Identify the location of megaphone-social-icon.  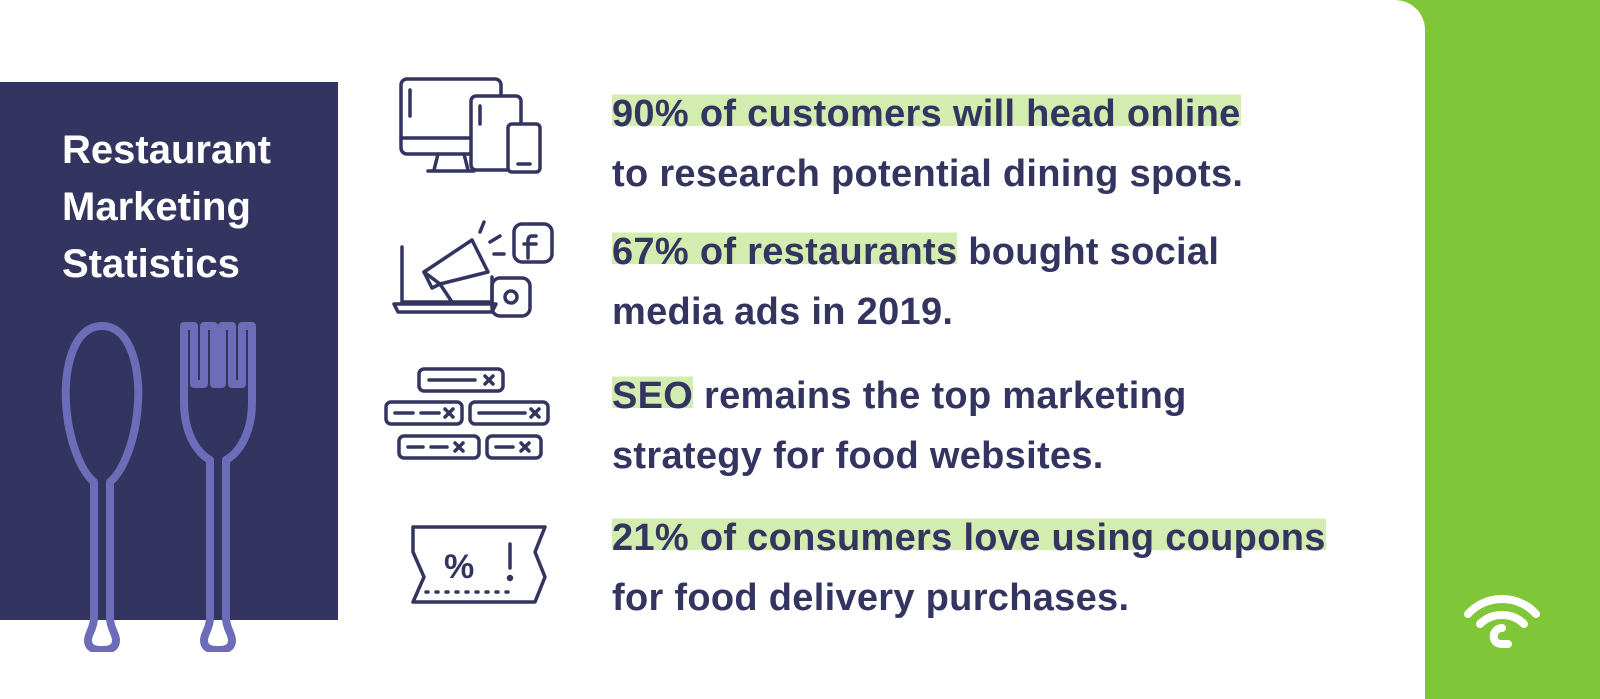
(473, 269).